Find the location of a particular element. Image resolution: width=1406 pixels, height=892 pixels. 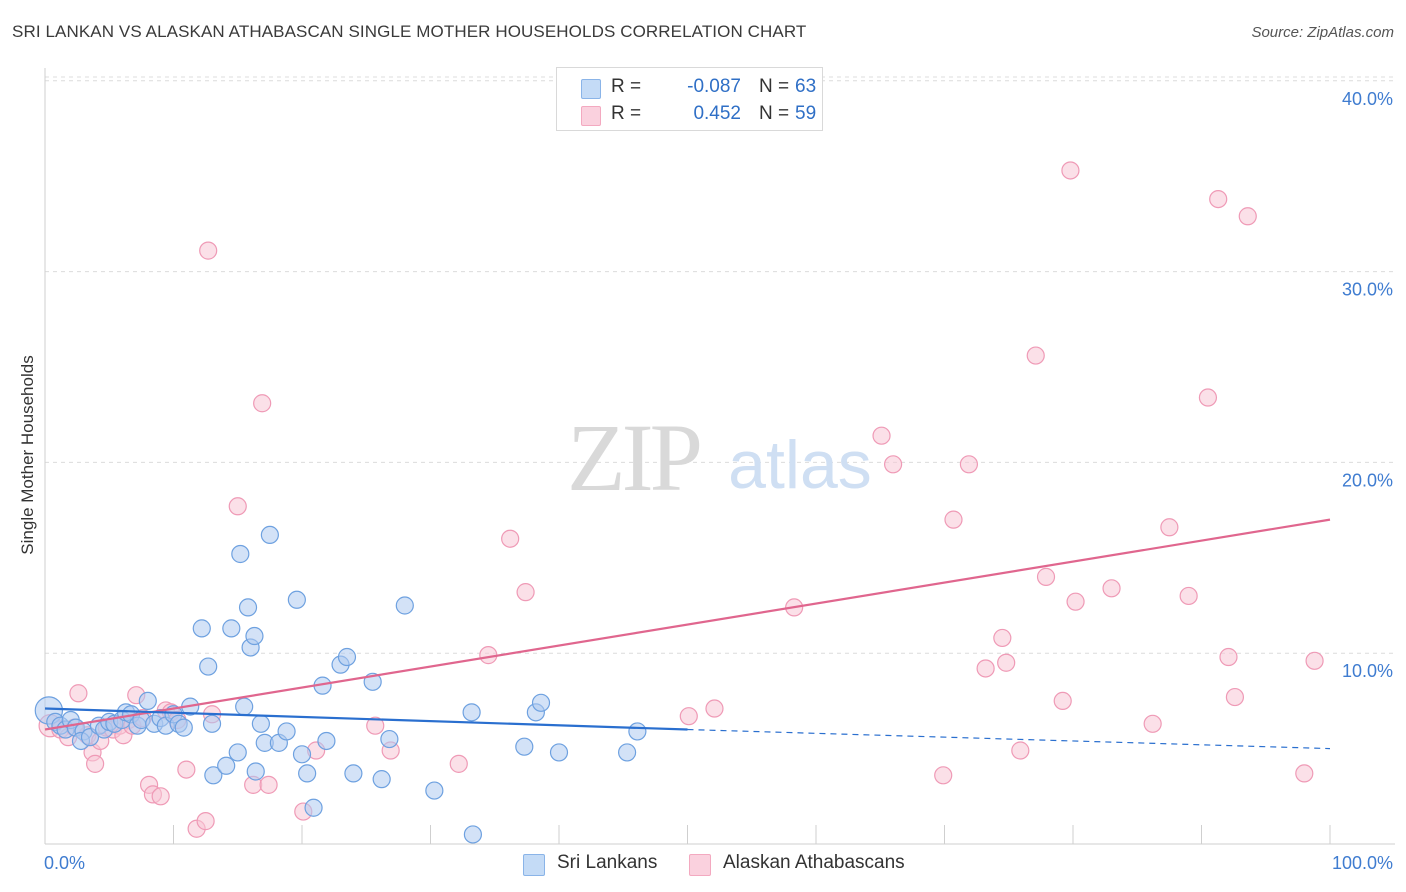

legend-r-value: -0.087 is located at coordinates (714, 86).